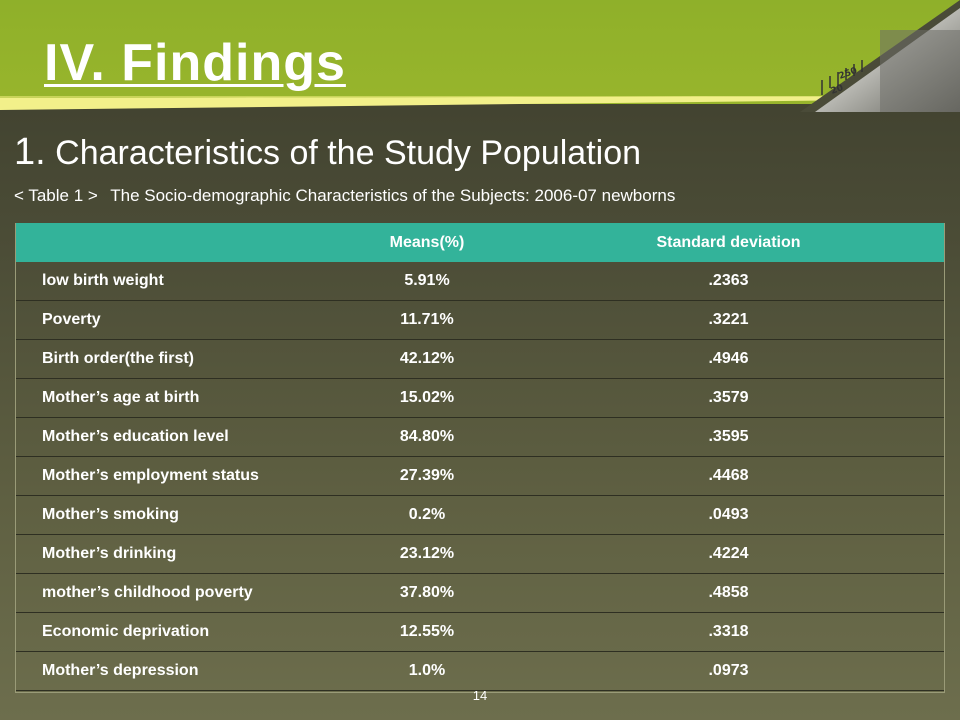  Describe the element at coordinates (728, 476) in the screenshot. I see `row-sd: .4468` at that location.